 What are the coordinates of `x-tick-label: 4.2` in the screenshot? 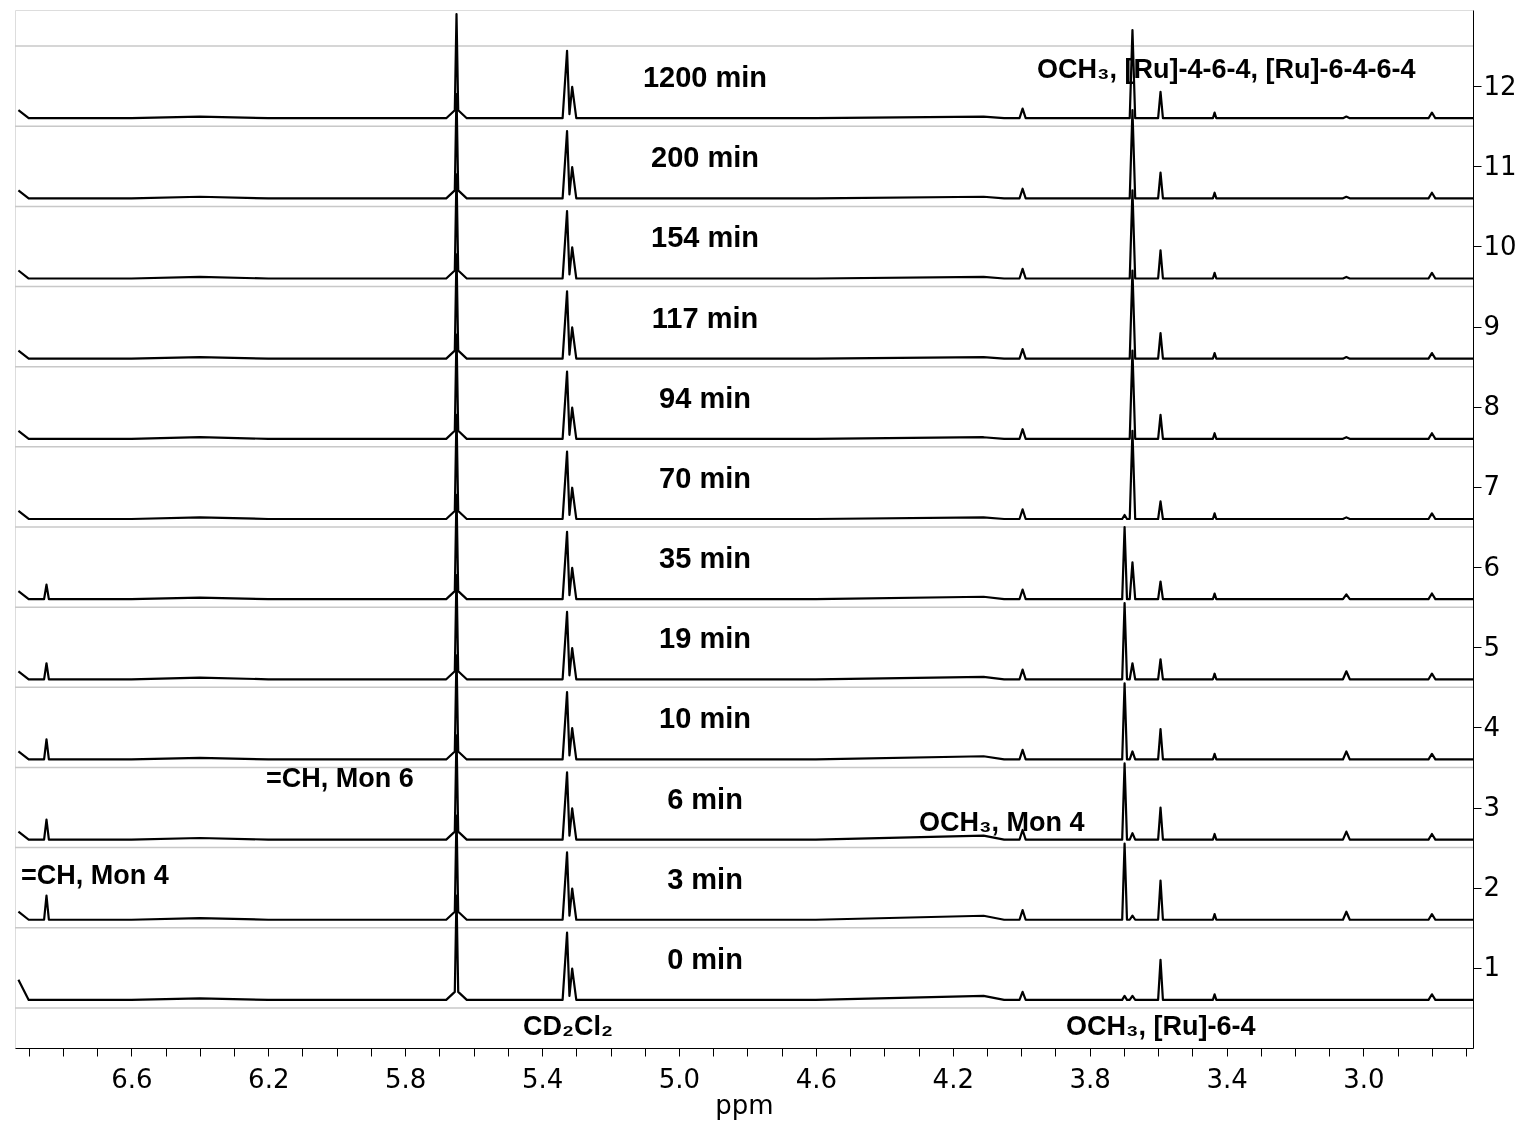 It's located at (953, 1078).